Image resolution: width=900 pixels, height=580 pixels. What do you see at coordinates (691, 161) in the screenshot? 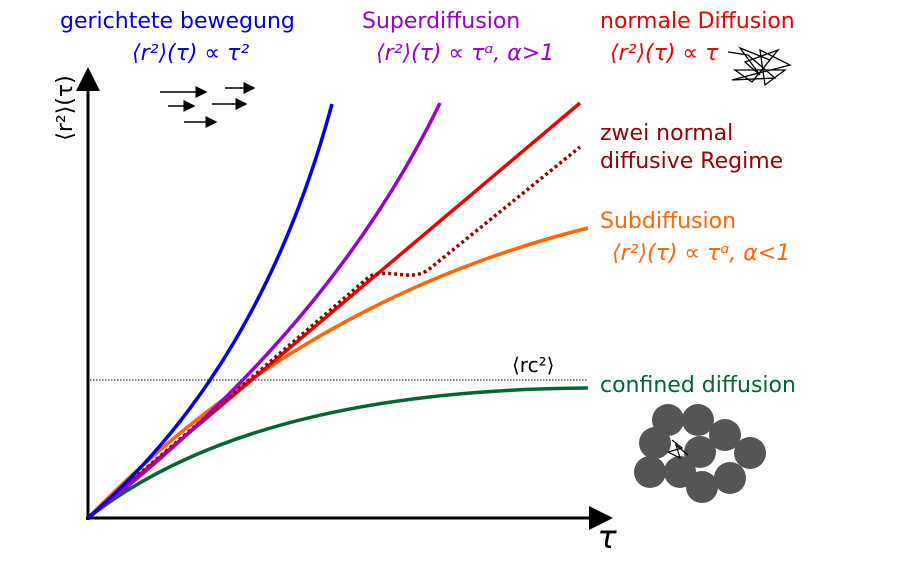
I see `two-regimes-line2: diffusive Regime` at bounding box center [691, 161].